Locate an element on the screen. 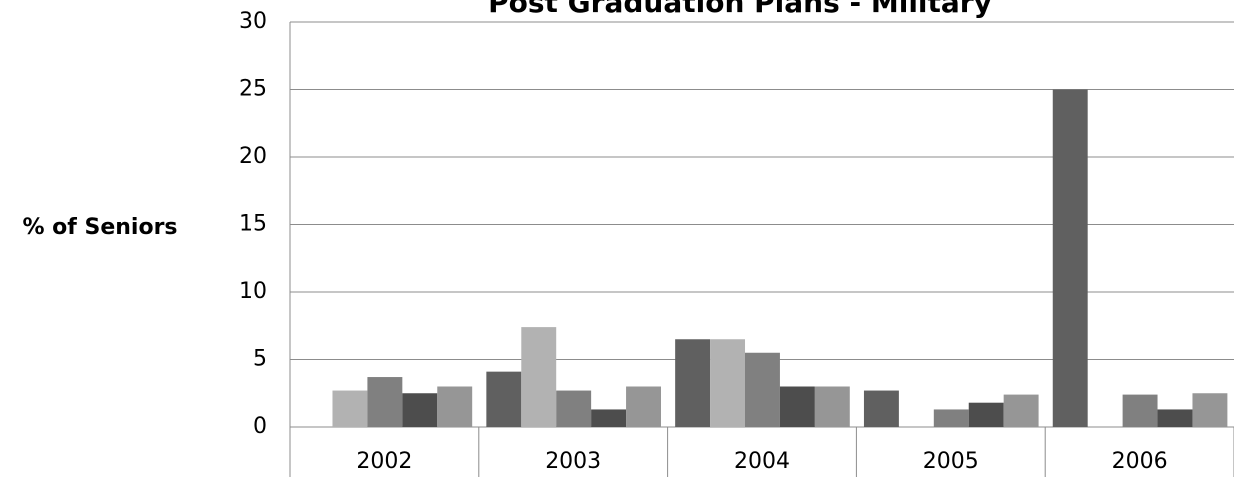 This screenshot has width=1234, height=477. x-tick-label: 2006 is located at coordinates (1140, 461).